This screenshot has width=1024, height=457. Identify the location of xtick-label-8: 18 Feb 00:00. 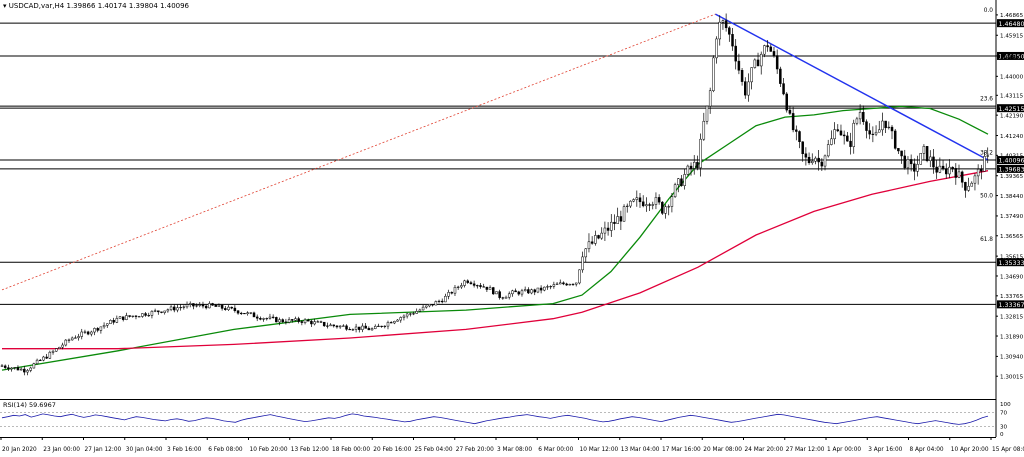
(351, 450).